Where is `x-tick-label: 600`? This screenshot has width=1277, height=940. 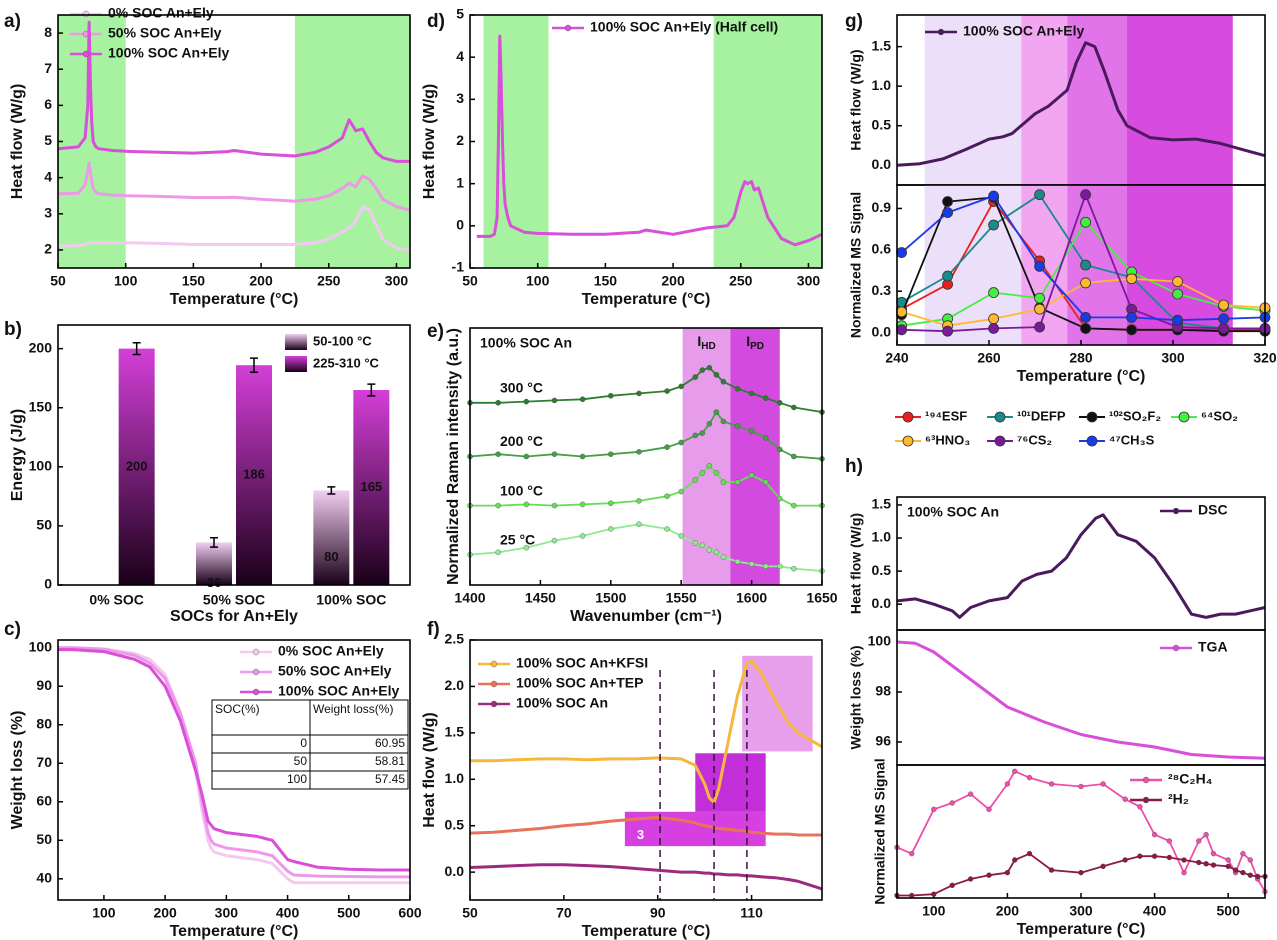
x-tick-label: 600 is located at coordinates (410, 913).